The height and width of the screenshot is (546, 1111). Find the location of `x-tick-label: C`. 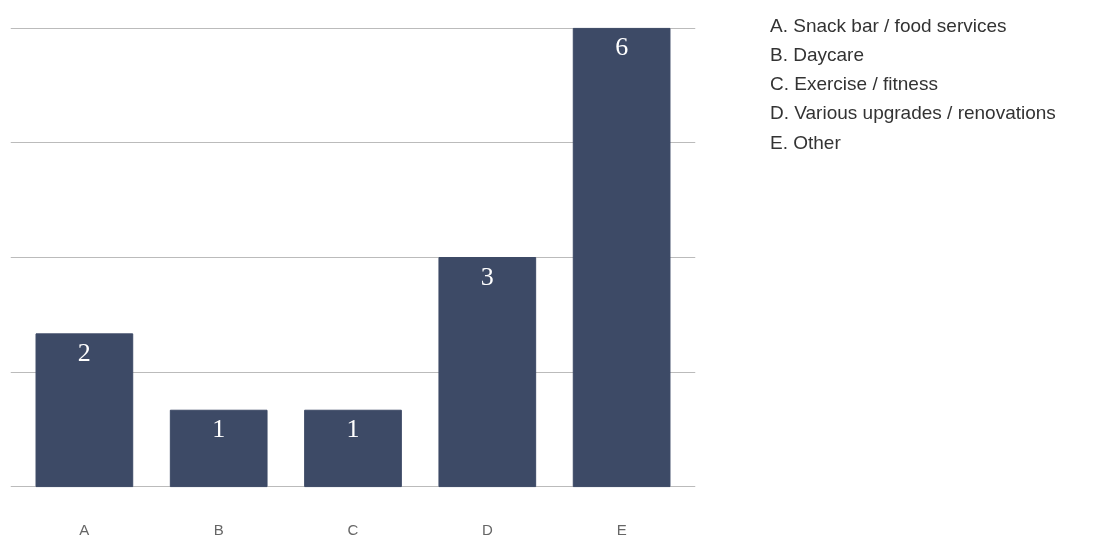

x-tick-label: C is located at coordinates (353, 529).